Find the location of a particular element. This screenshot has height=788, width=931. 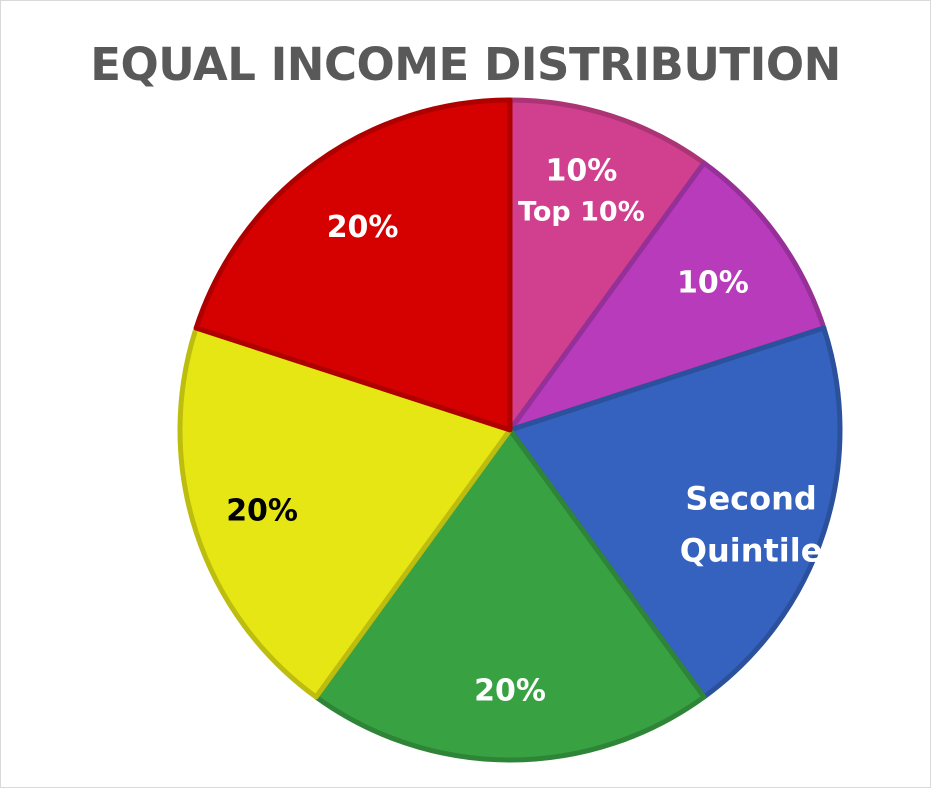

slice-name-3-line-1: Second is located at coordinates (750, 499).